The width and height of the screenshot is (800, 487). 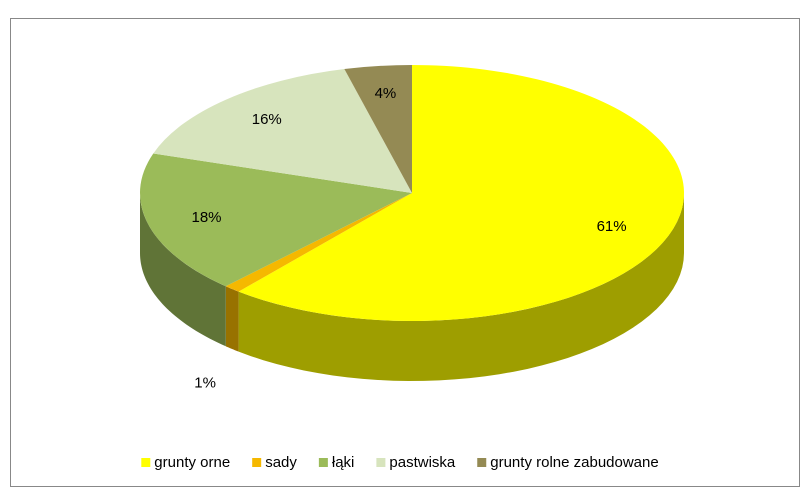 I want to click on legend-item: pastwiska, so click(x=416, y=462).